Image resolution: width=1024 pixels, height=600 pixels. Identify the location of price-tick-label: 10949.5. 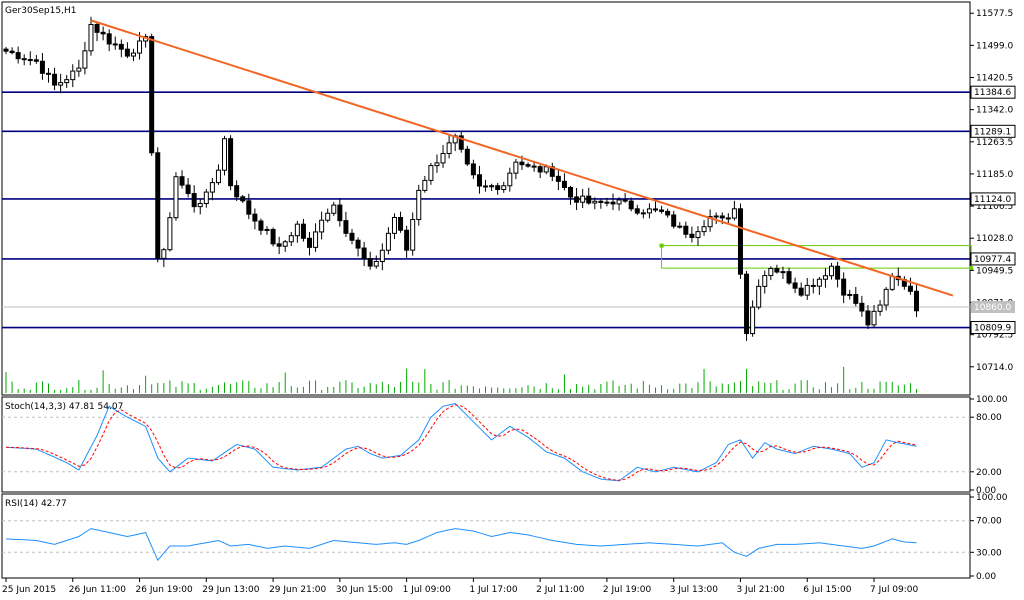
(994, 271).